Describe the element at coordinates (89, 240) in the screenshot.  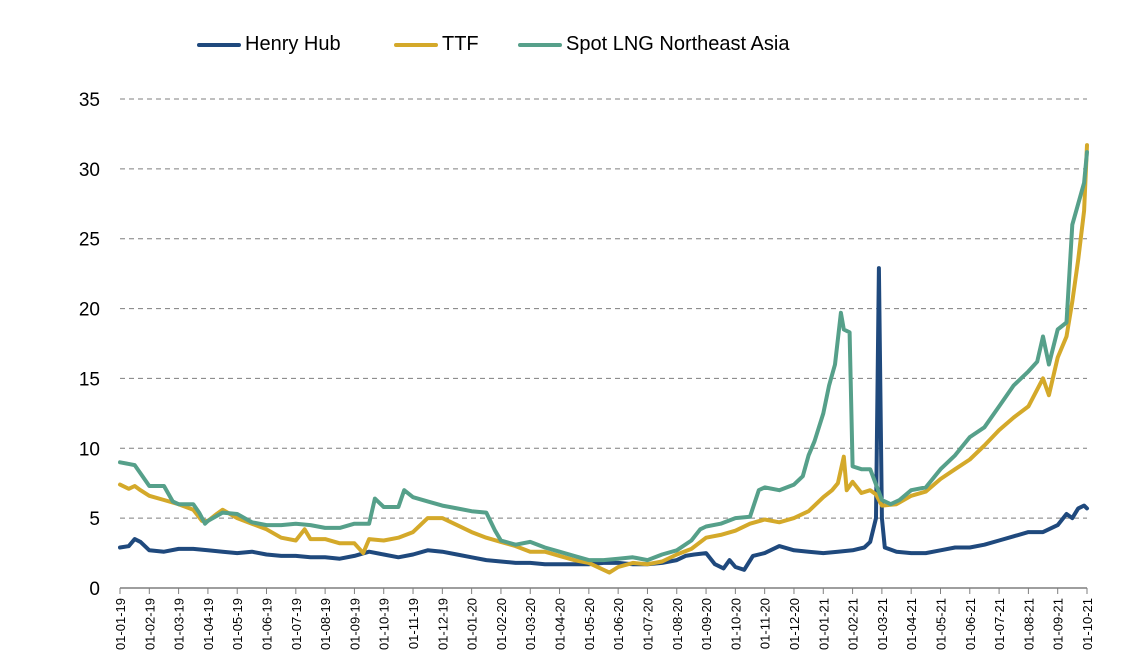
I see `y-tick-label: 25` at that location.